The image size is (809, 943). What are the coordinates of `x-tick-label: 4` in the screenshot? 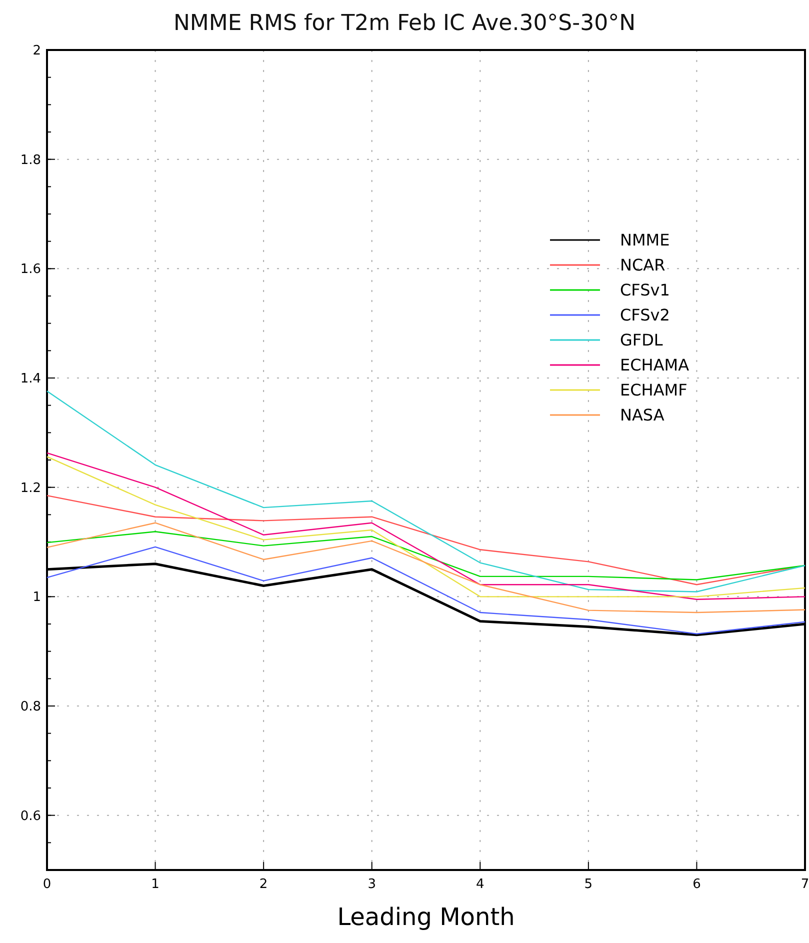 It's located at (480, 884).